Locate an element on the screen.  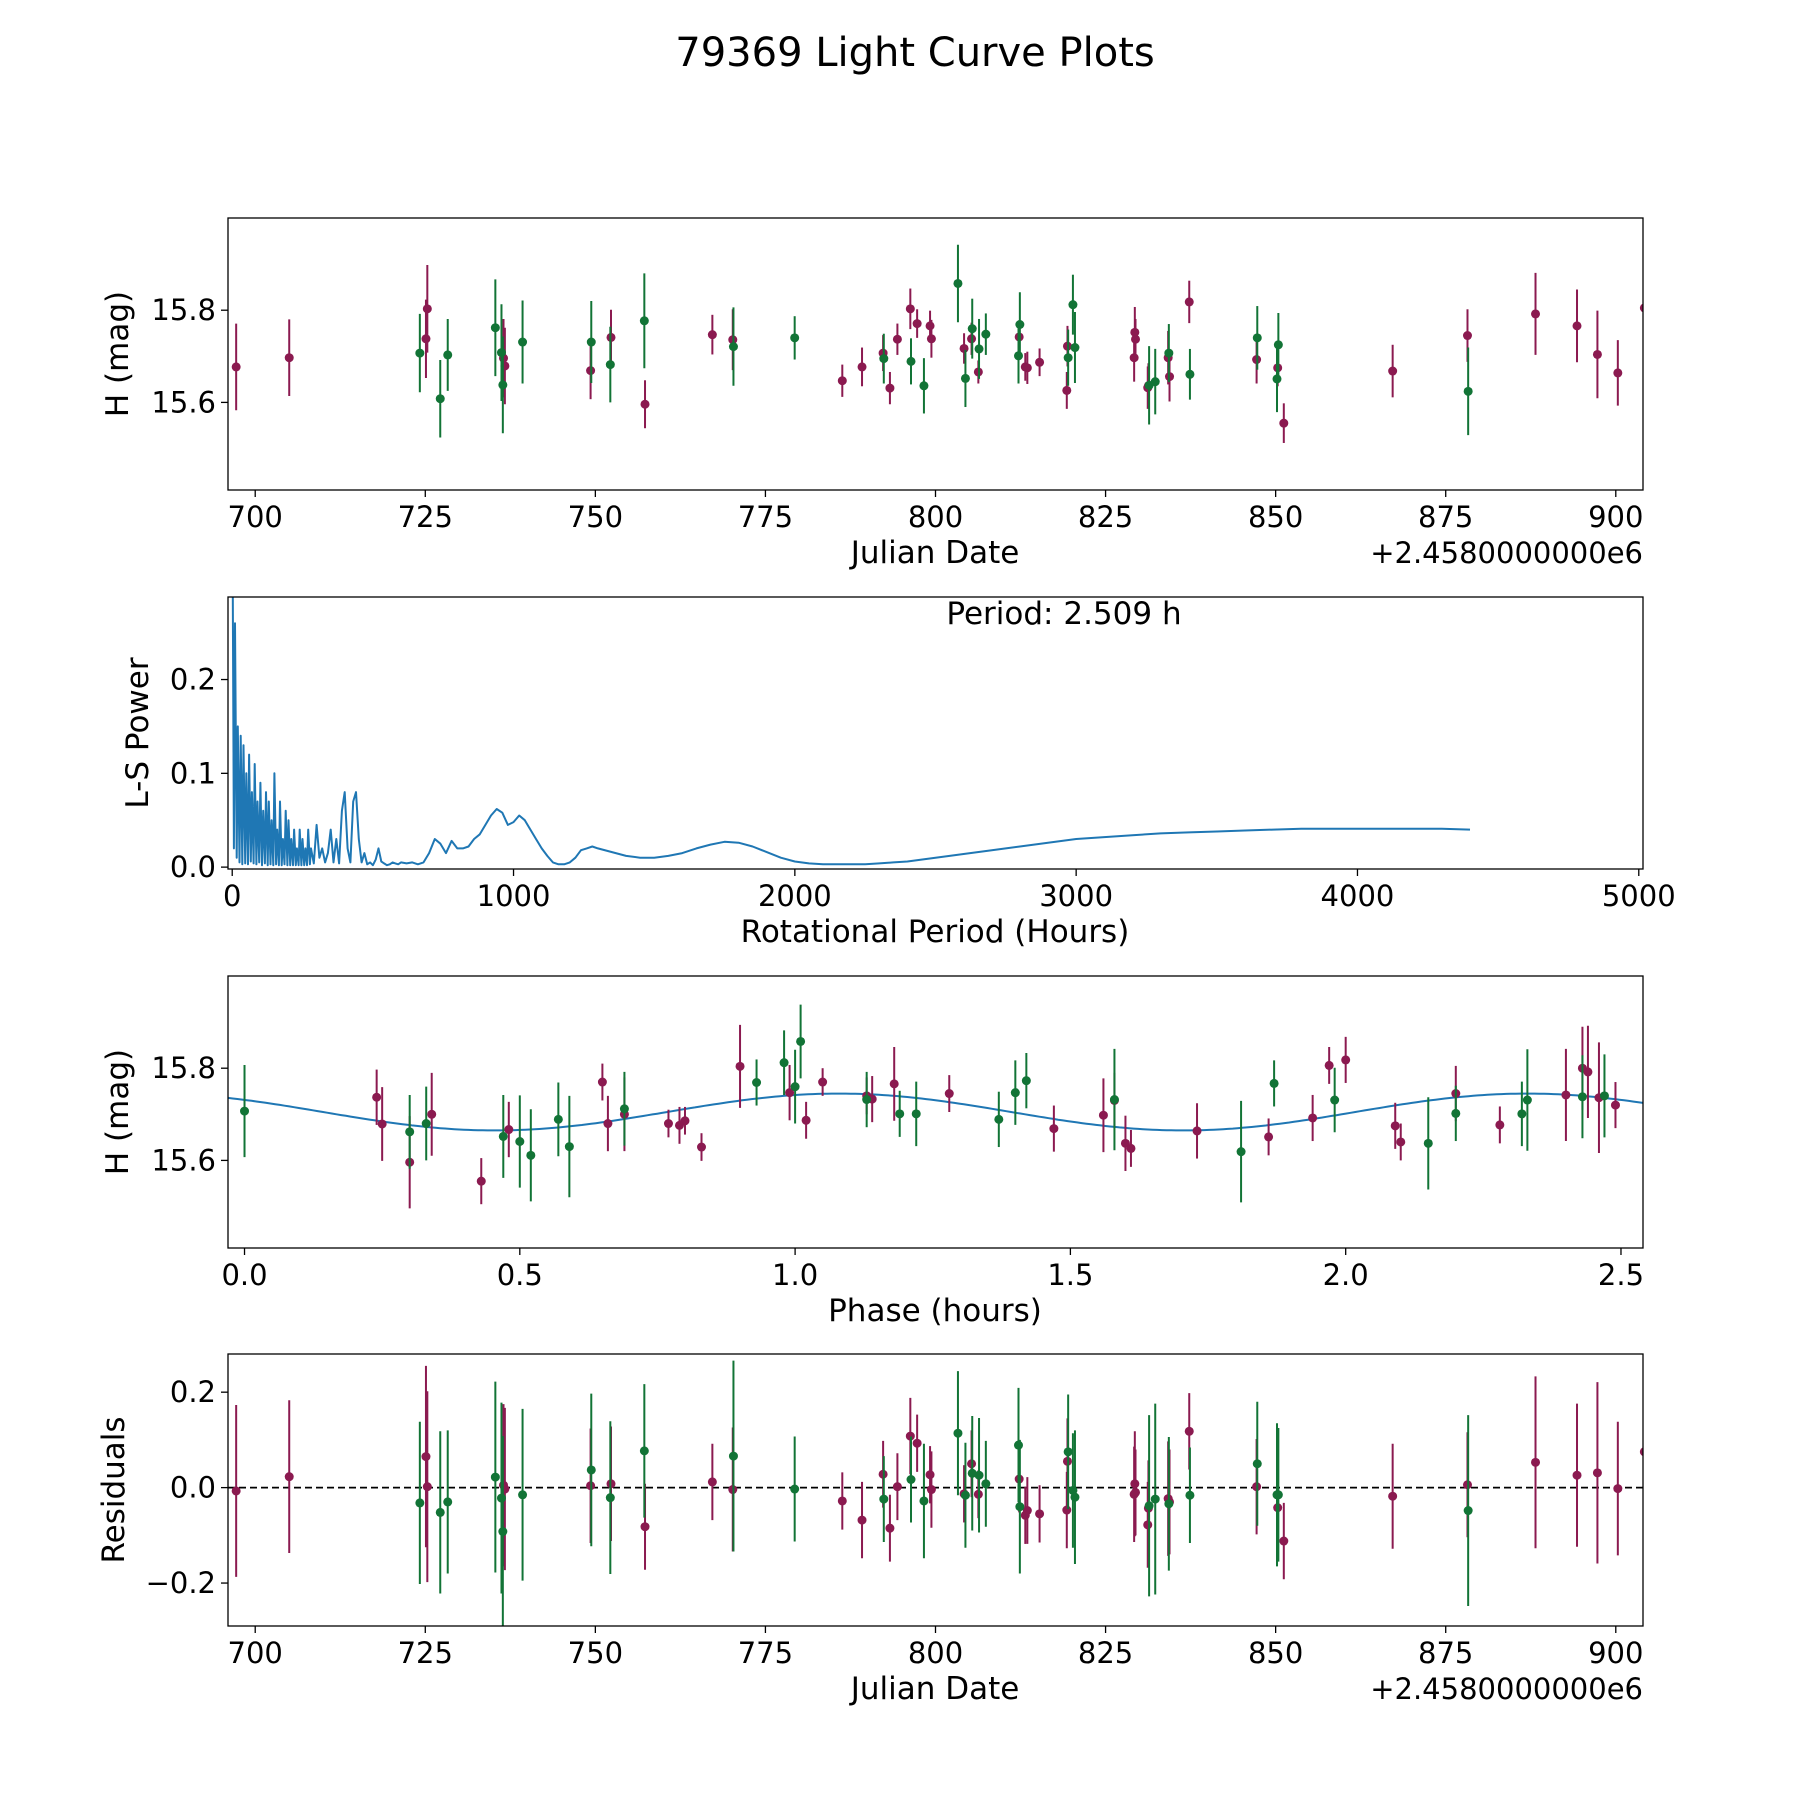
residuals-ytick-label: 0.0 is located at coordinates (193, 1488).